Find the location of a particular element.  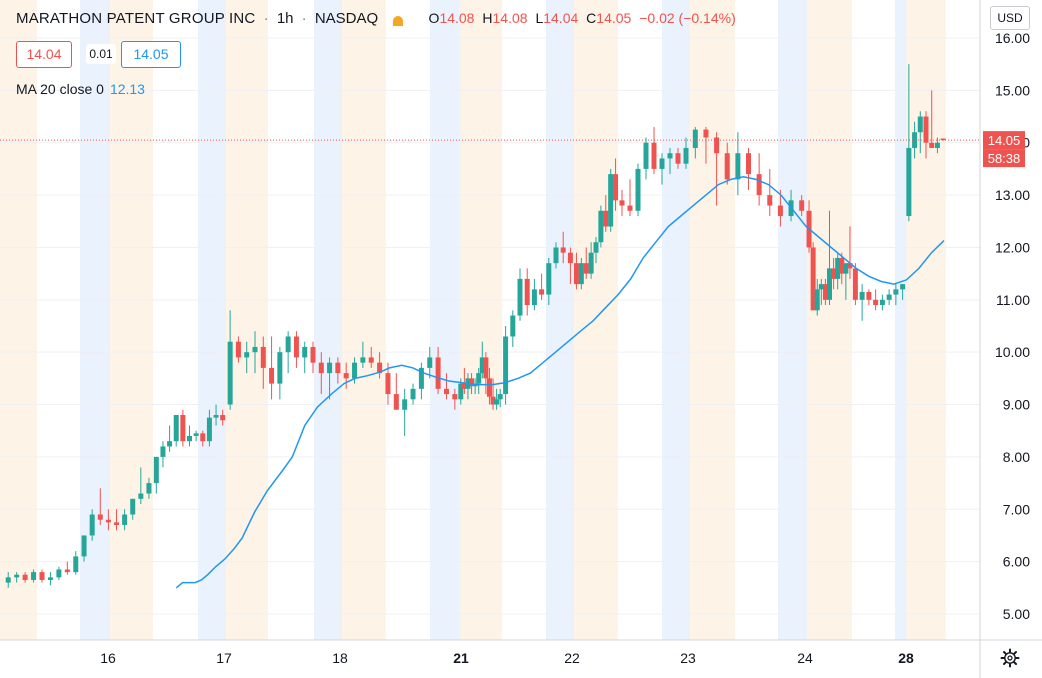

y-tick-label: 10.00 is located at coordinates (1012, 352).